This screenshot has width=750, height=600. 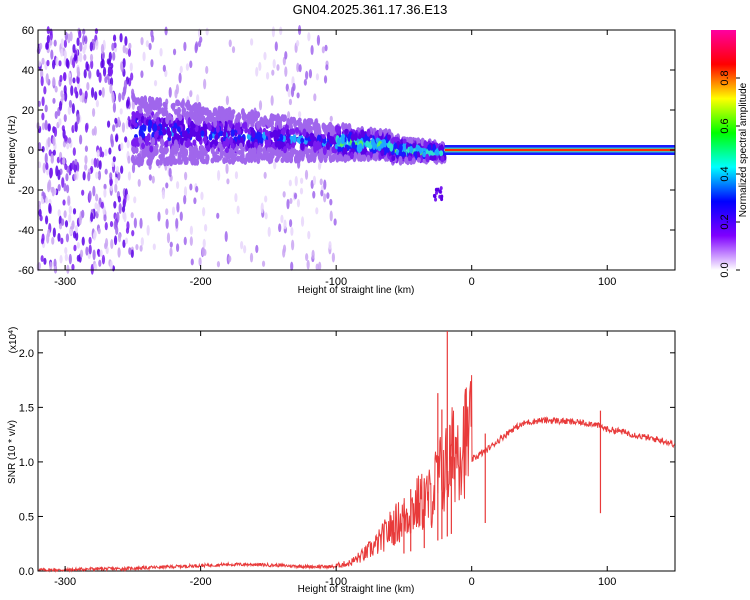 What do you see at coordinates (13, 343) in the screenshot?
I see `snr-multiplier-base: (x10` at bounding box center [13, 343].